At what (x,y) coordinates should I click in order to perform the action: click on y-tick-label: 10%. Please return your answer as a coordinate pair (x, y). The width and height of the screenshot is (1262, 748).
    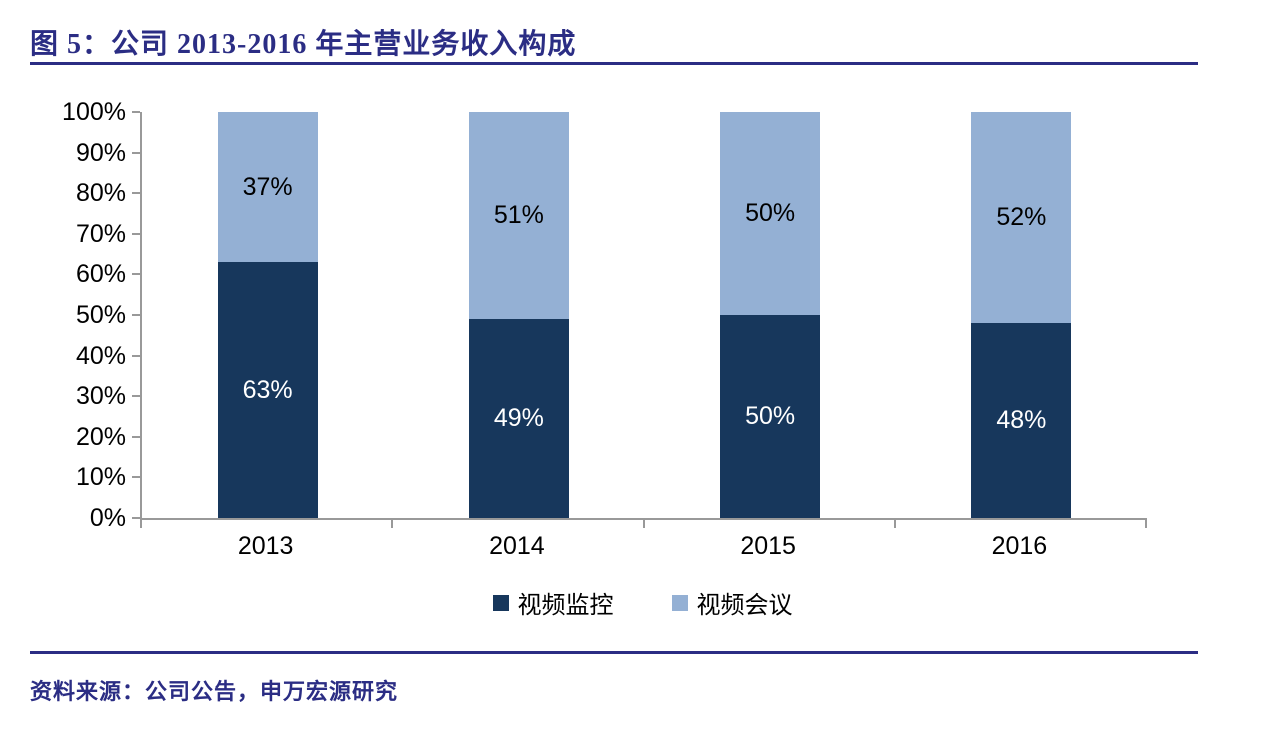
    Looking at the image, I should click on (100, 477).